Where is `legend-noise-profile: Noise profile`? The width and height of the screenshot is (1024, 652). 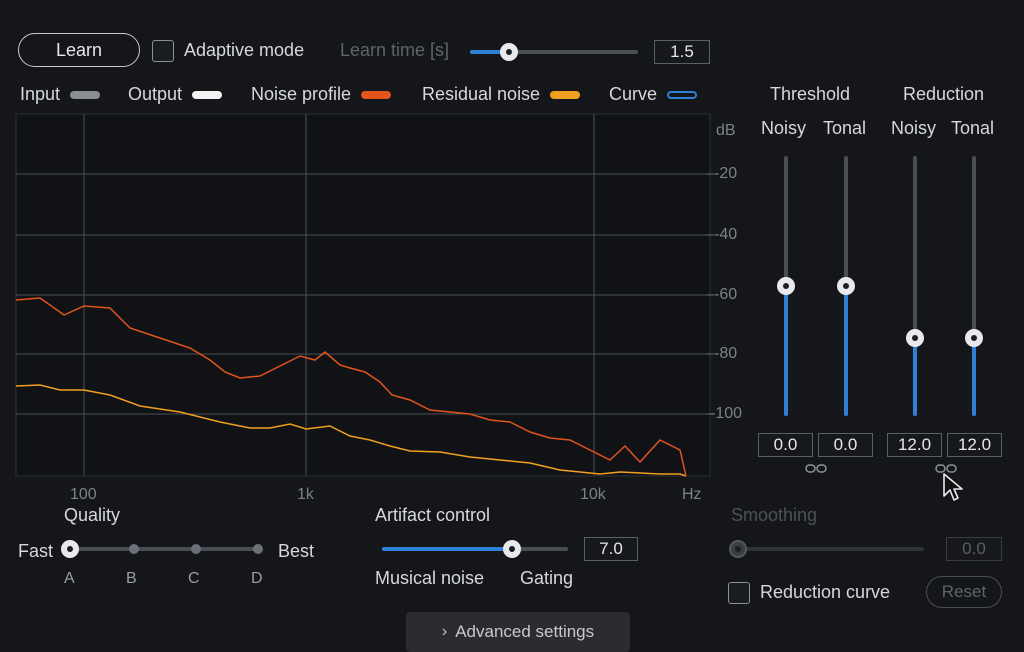
legend-noise-profile: Noise profile is located at coordinates (321, 94).